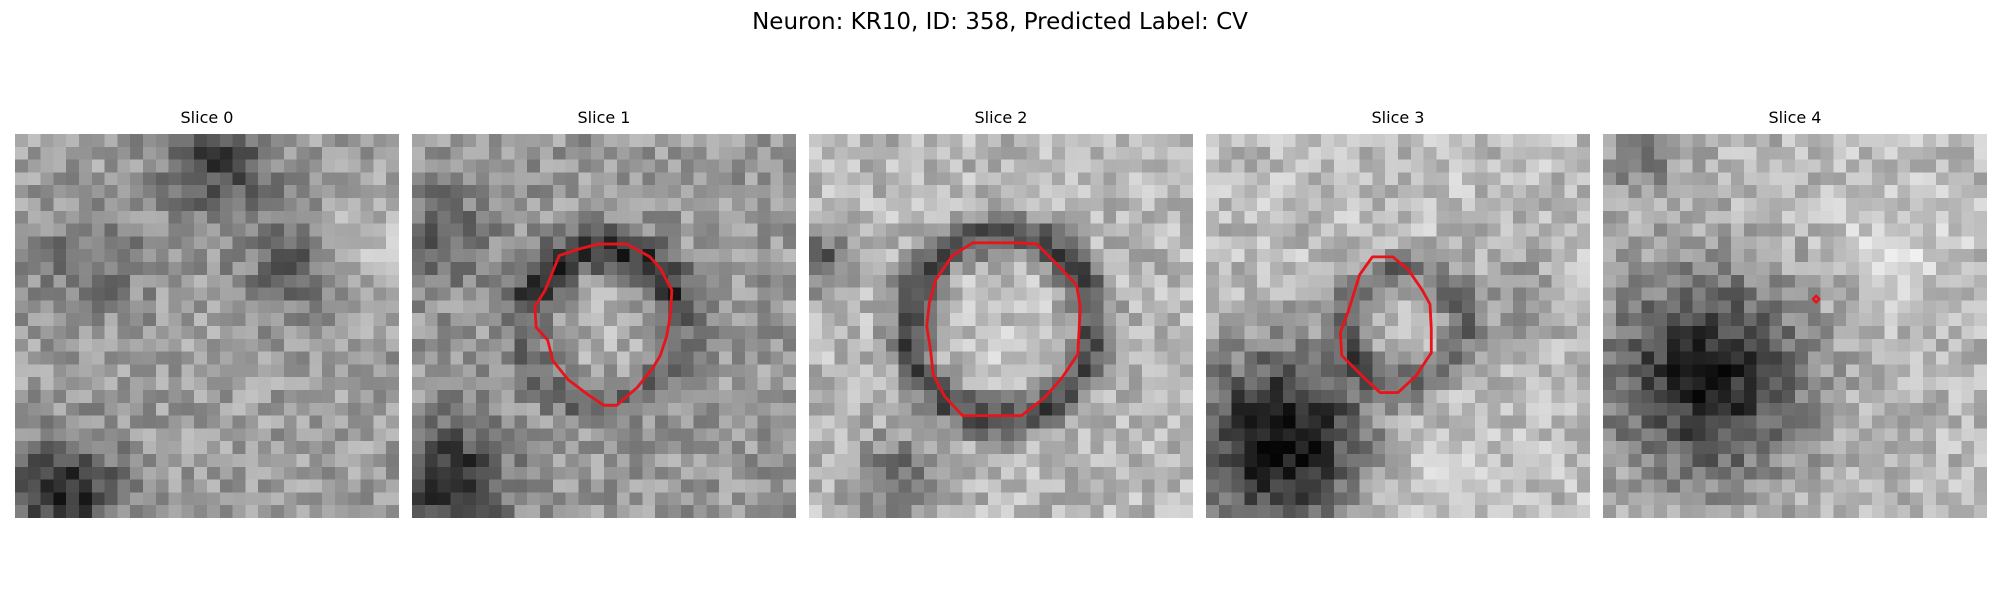  I want to click on slice-title: Slice 1, so click(604, 117).